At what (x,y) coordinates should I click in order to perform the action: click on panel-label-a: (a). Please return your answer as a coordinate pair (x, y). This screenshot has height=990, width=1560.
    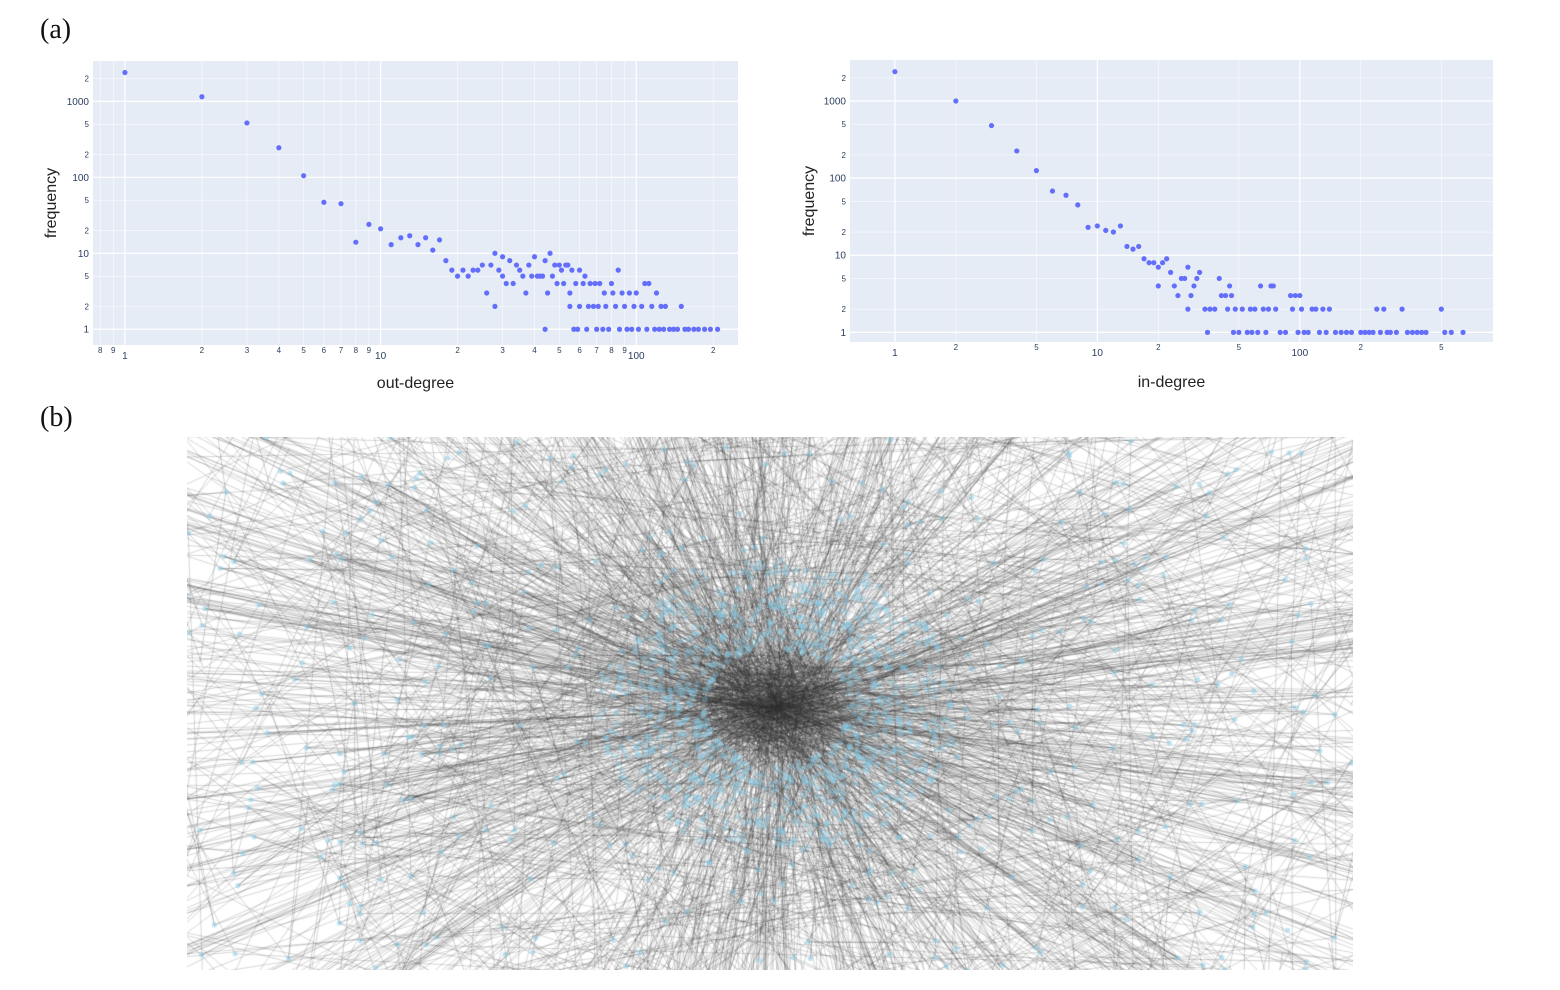
    Looking at the image, I should click on (56, 29).